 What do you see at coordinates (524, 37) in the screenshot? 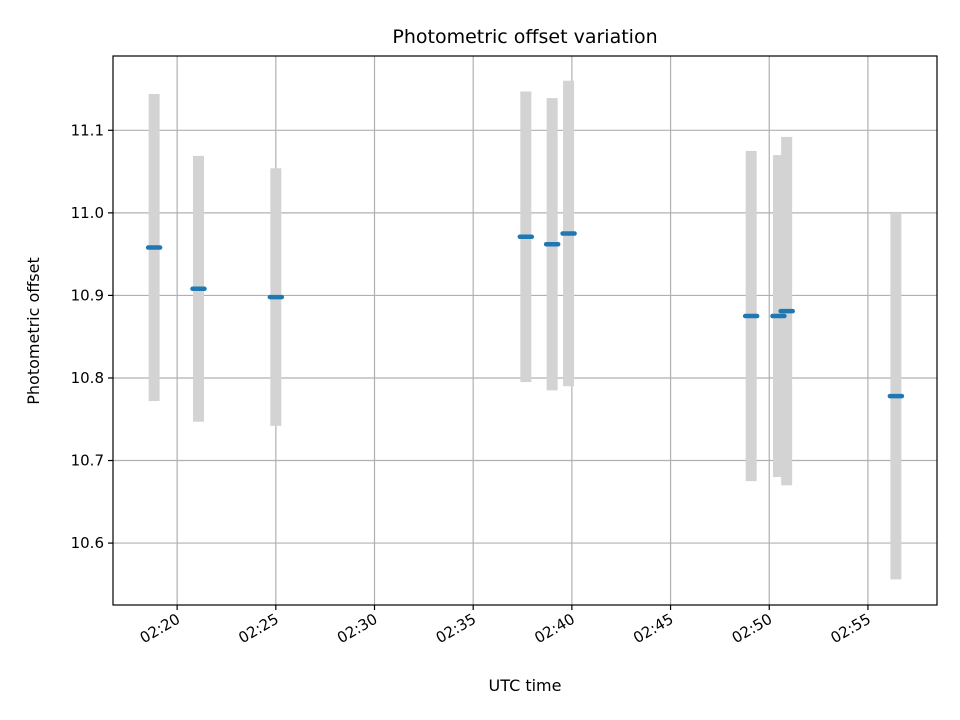
I see `chart-title: Photometric offset variation` at bounding box center [524, 37].